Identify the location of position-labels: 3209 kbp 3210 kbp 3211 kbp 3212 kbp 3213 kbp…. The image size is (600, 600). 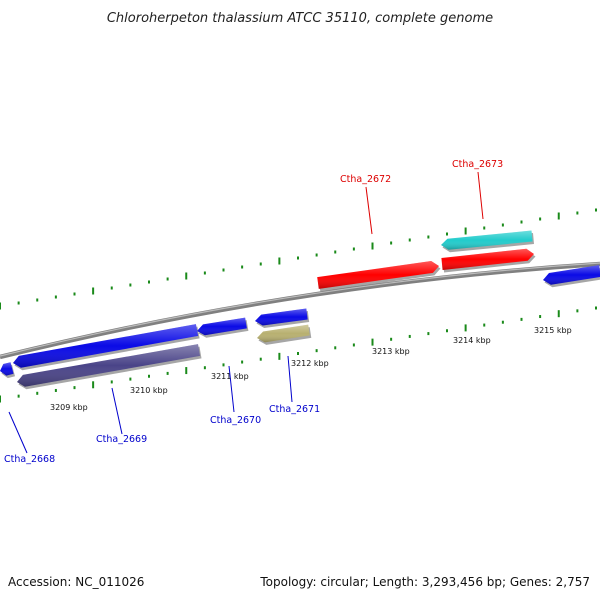
(311, 369).